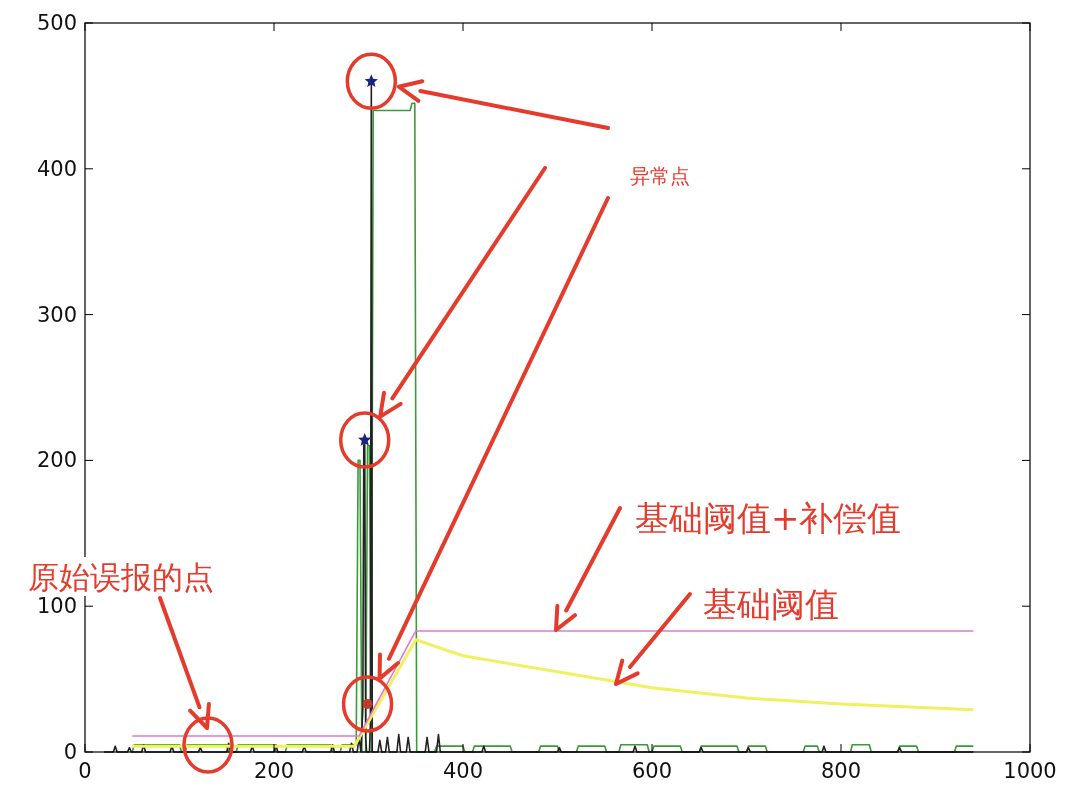  What do you see at coordinates (85, 771) in the screenshot?
I see `x-tick-label: 0` at bounding box center [85, 771].